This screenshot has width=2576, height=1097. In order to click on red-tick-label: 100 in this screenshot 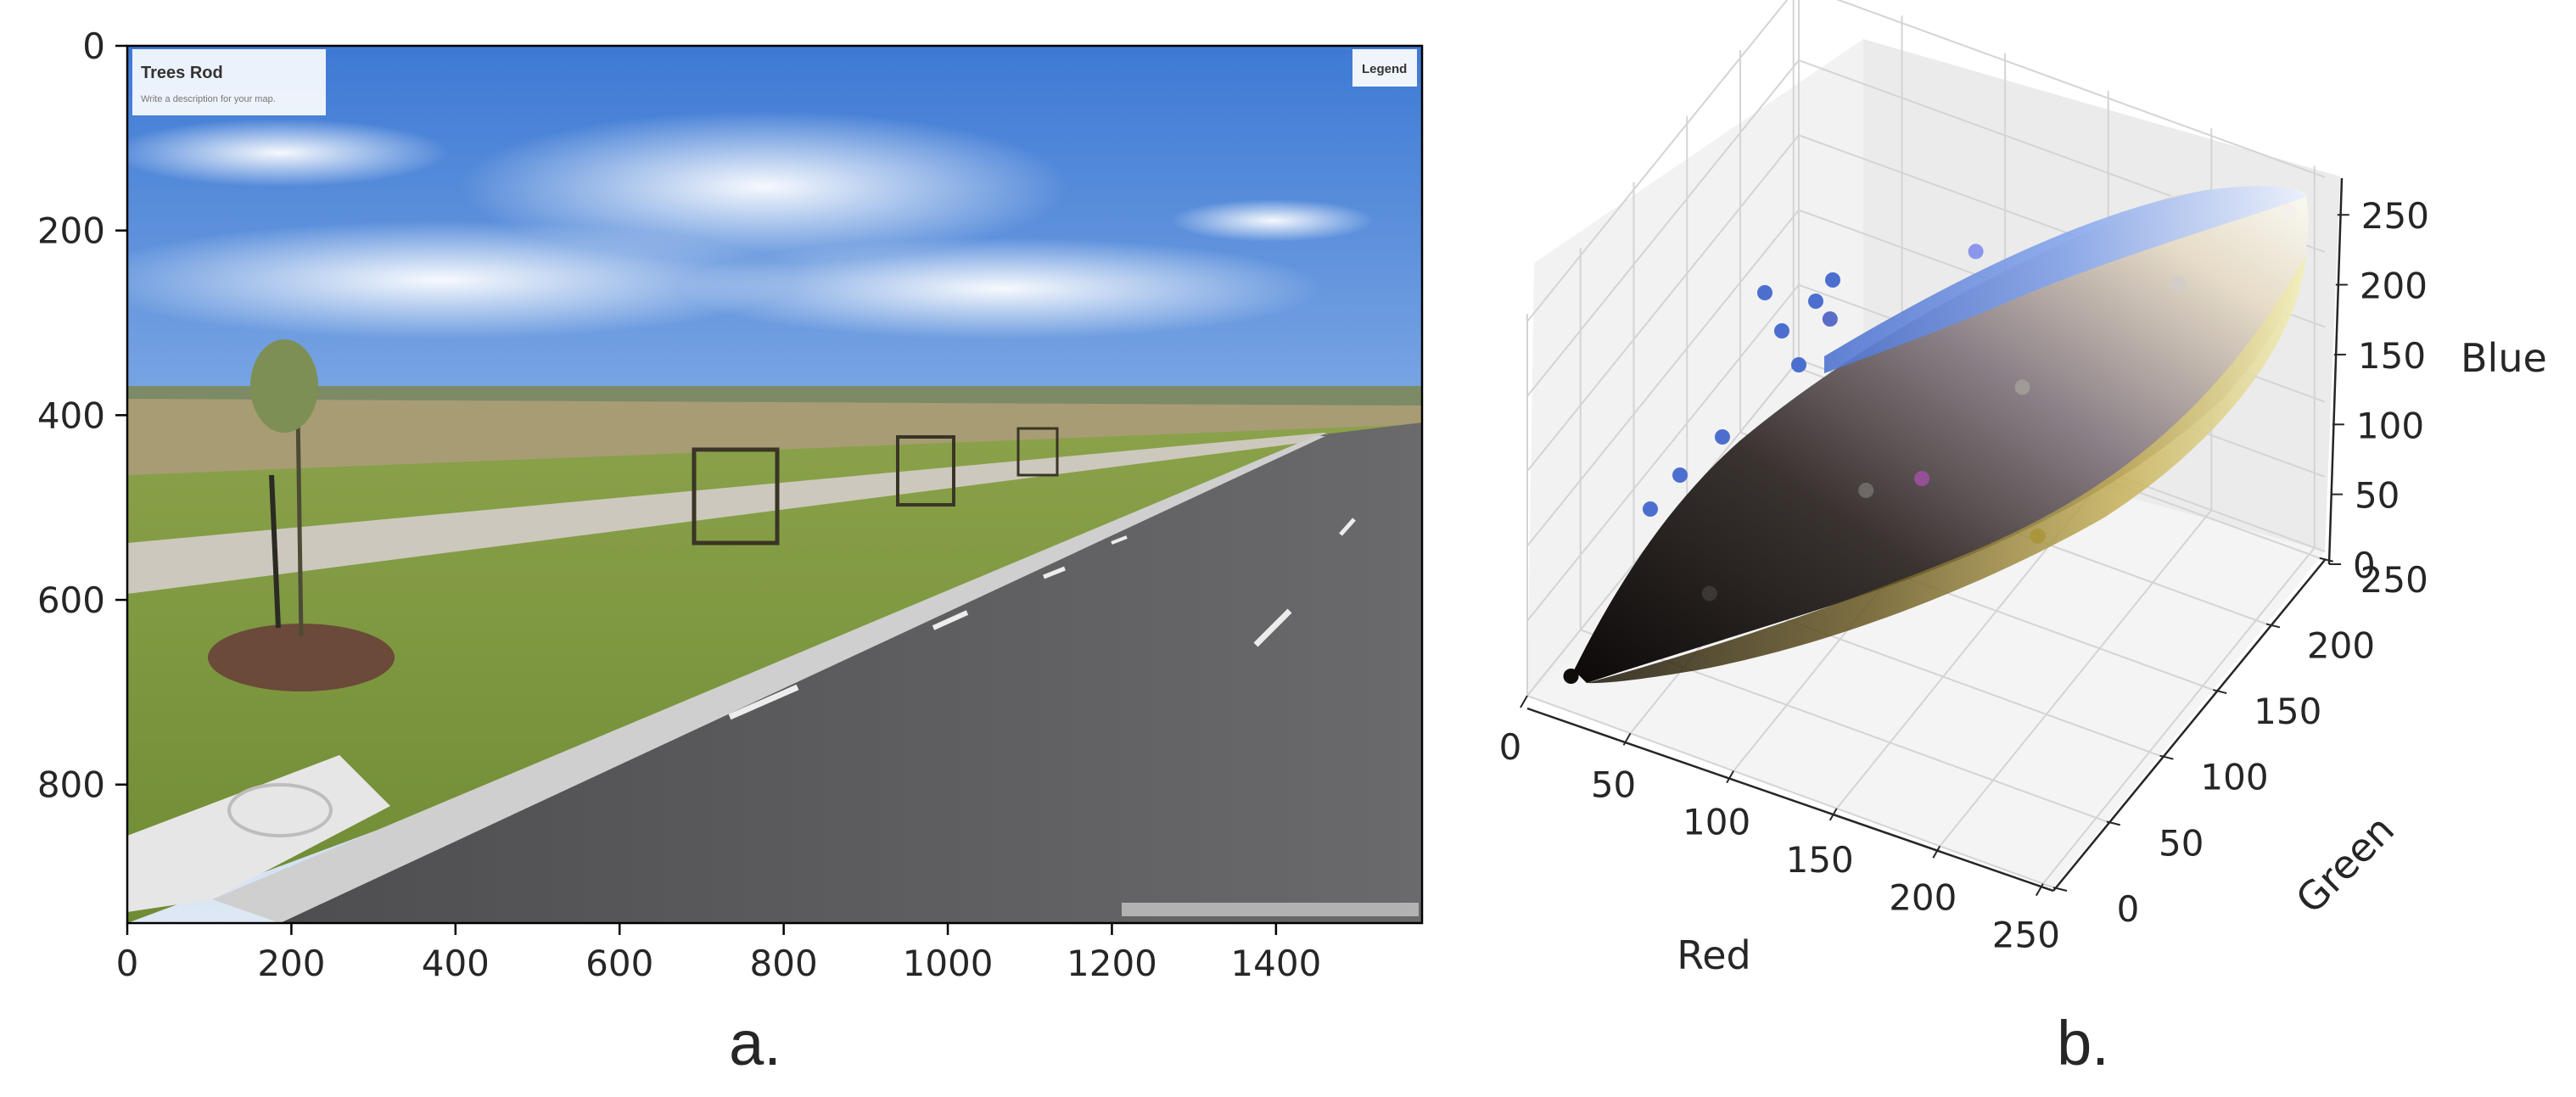, I will do `click(1716, 822)`.